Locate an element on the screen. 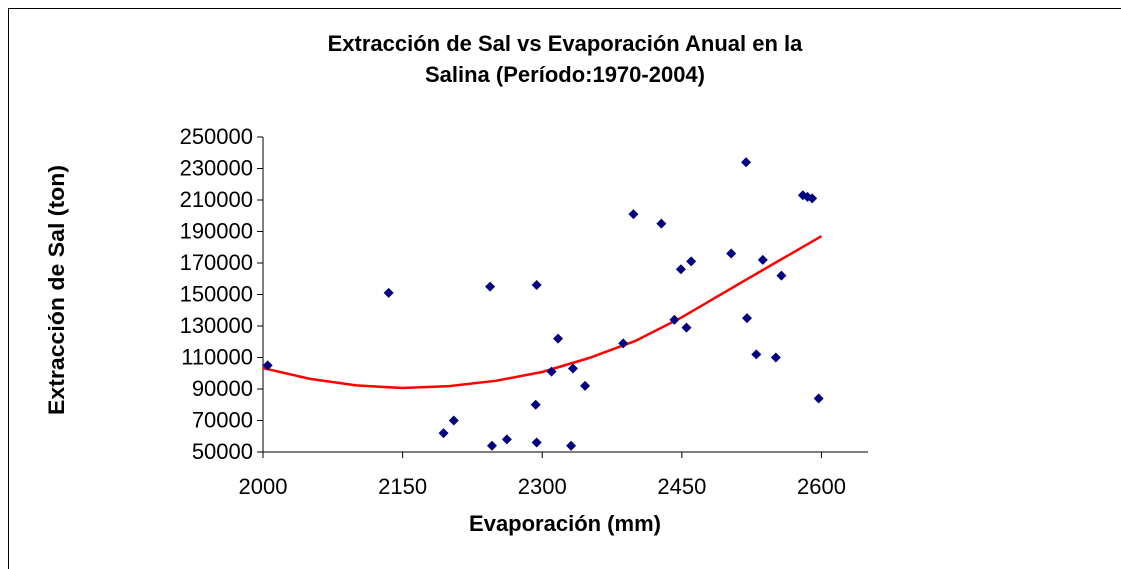 The image size is (1121, 569). x-tick-label: 2150 is located at coordinates (402, 486).